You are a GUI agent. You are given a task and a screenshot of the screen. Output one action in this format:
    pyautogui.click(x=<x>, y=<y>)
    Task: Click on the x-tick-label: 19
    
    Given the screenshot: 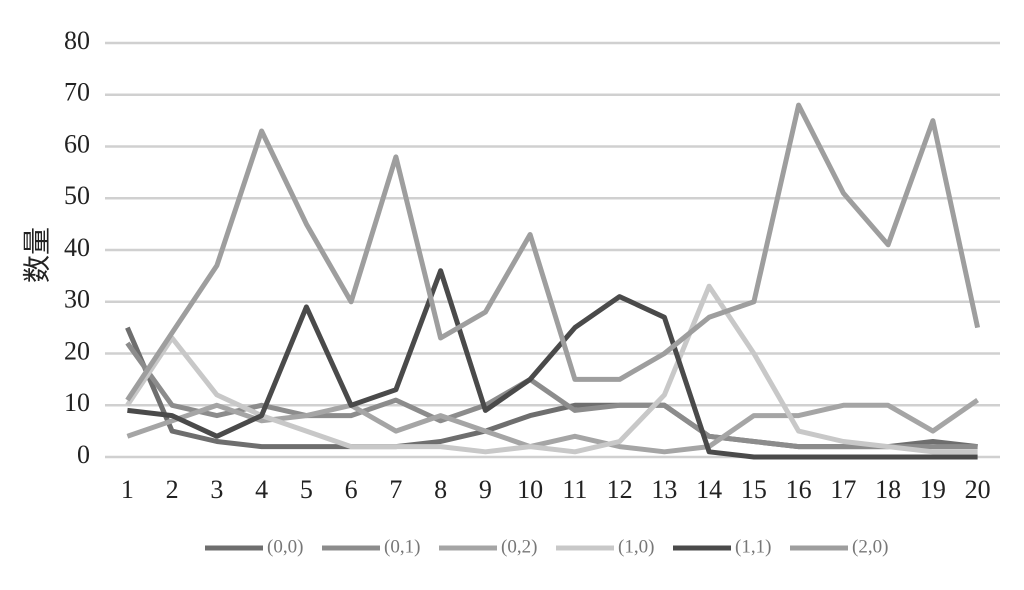 What is the action you would take?
    pyautogui.click(x=933, y=489)
    